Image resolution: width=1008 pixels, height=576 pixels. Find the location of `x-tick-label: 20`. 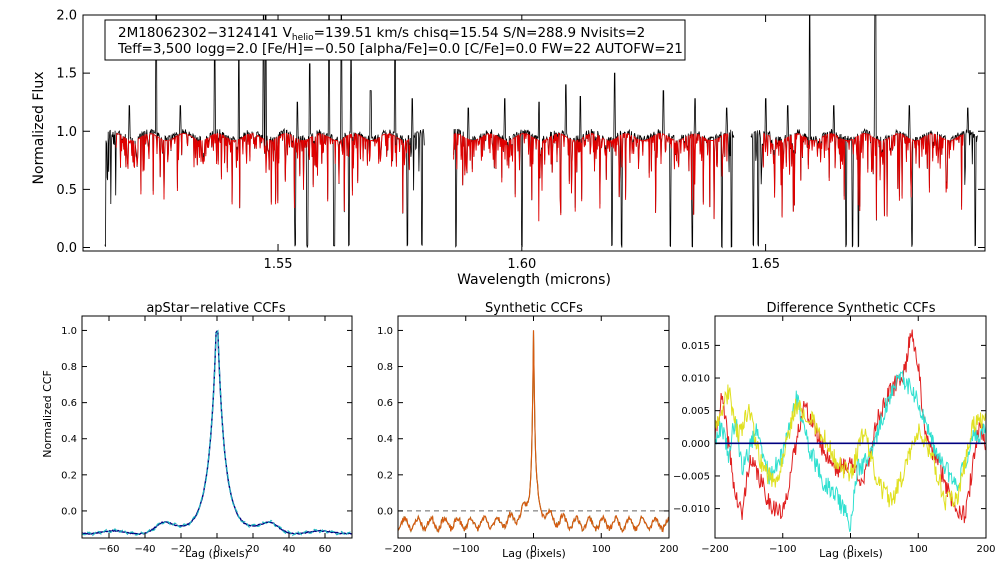

x-tick-label: 20 is located at coordinates (253, 549).